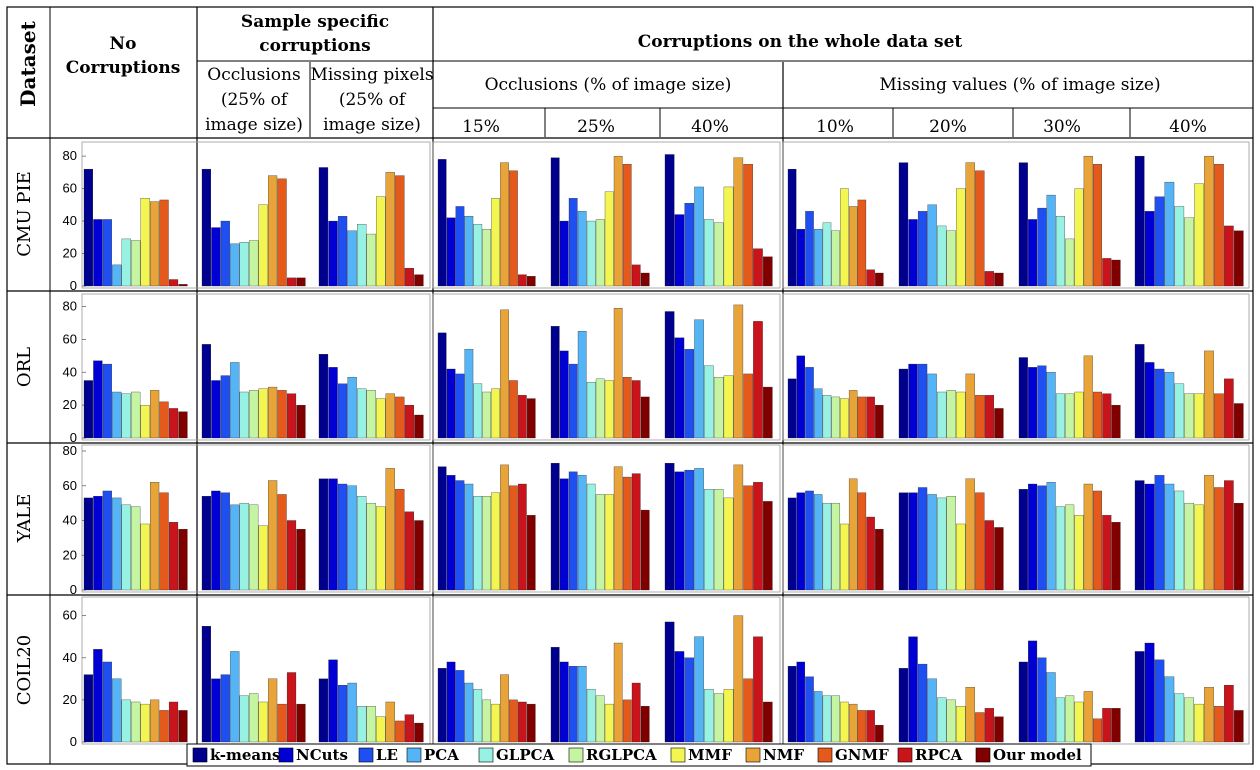  Describe the element at coordinates (608, 85) in the screenshot. I see `occlusions-whole-header: Occlusions (% of image size)` at that location.